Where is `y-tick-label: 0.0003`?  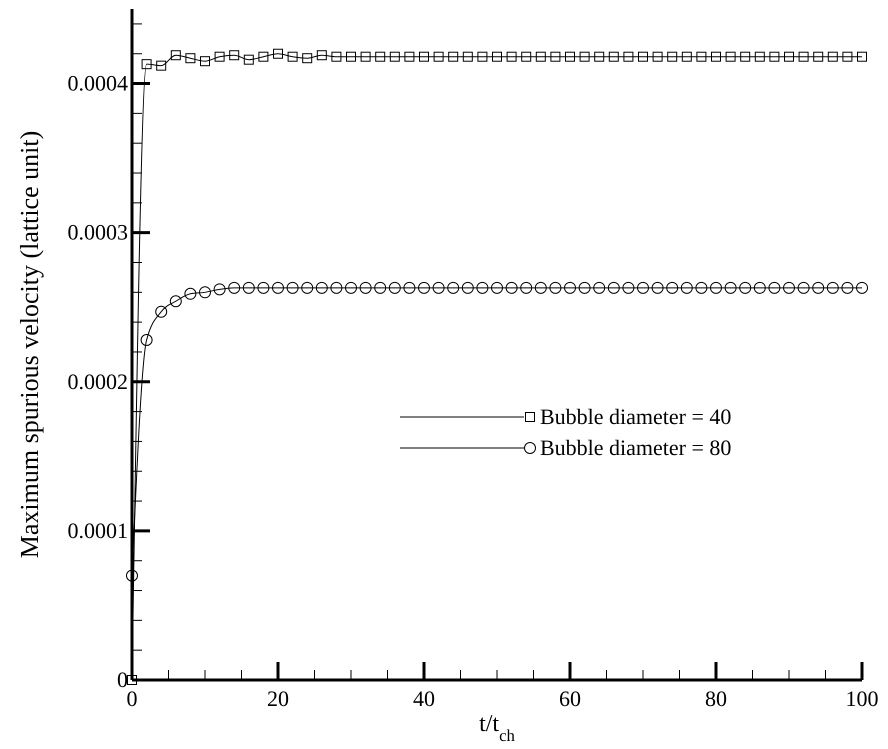
y-tick-label: 0.0003 is located at coordinates (98, 232).